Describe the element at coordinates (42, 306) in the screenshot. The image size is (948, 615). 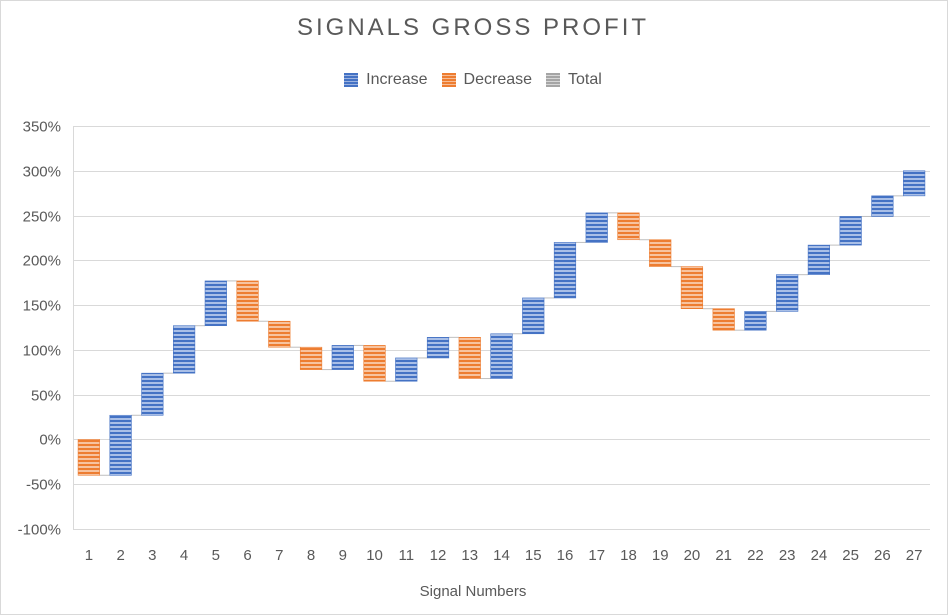
I see `y-tick-label: 150%` at that location.